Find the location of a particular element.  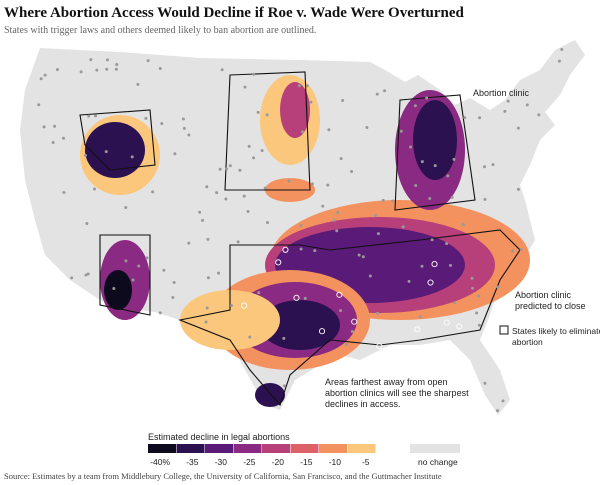

states-label: States likely to eliminate is located at coordinates (556, 331).